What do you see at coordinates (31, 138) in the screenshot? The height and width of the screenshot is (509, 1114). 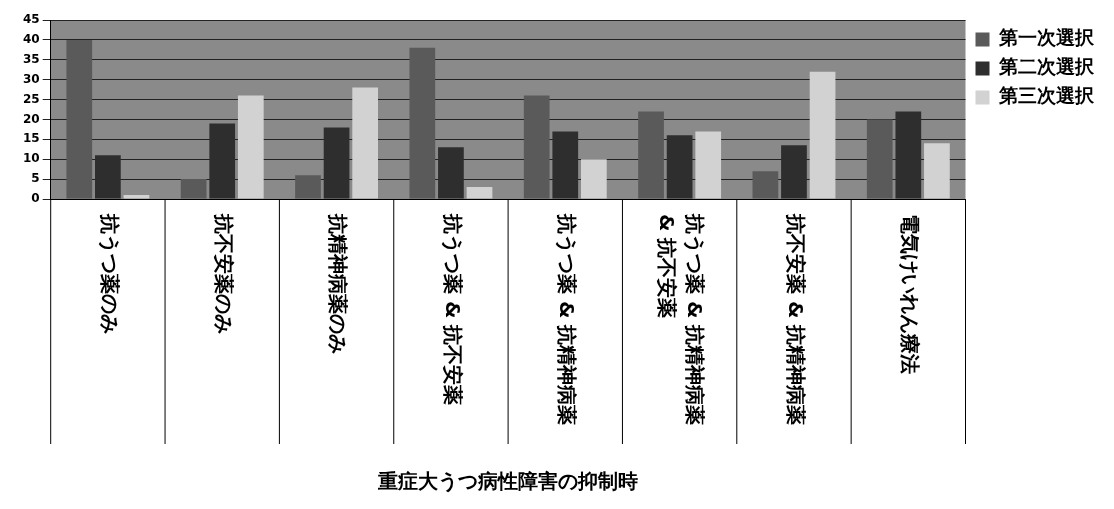 I see `y-tick-label: 15` at bounding box center [31, 138].